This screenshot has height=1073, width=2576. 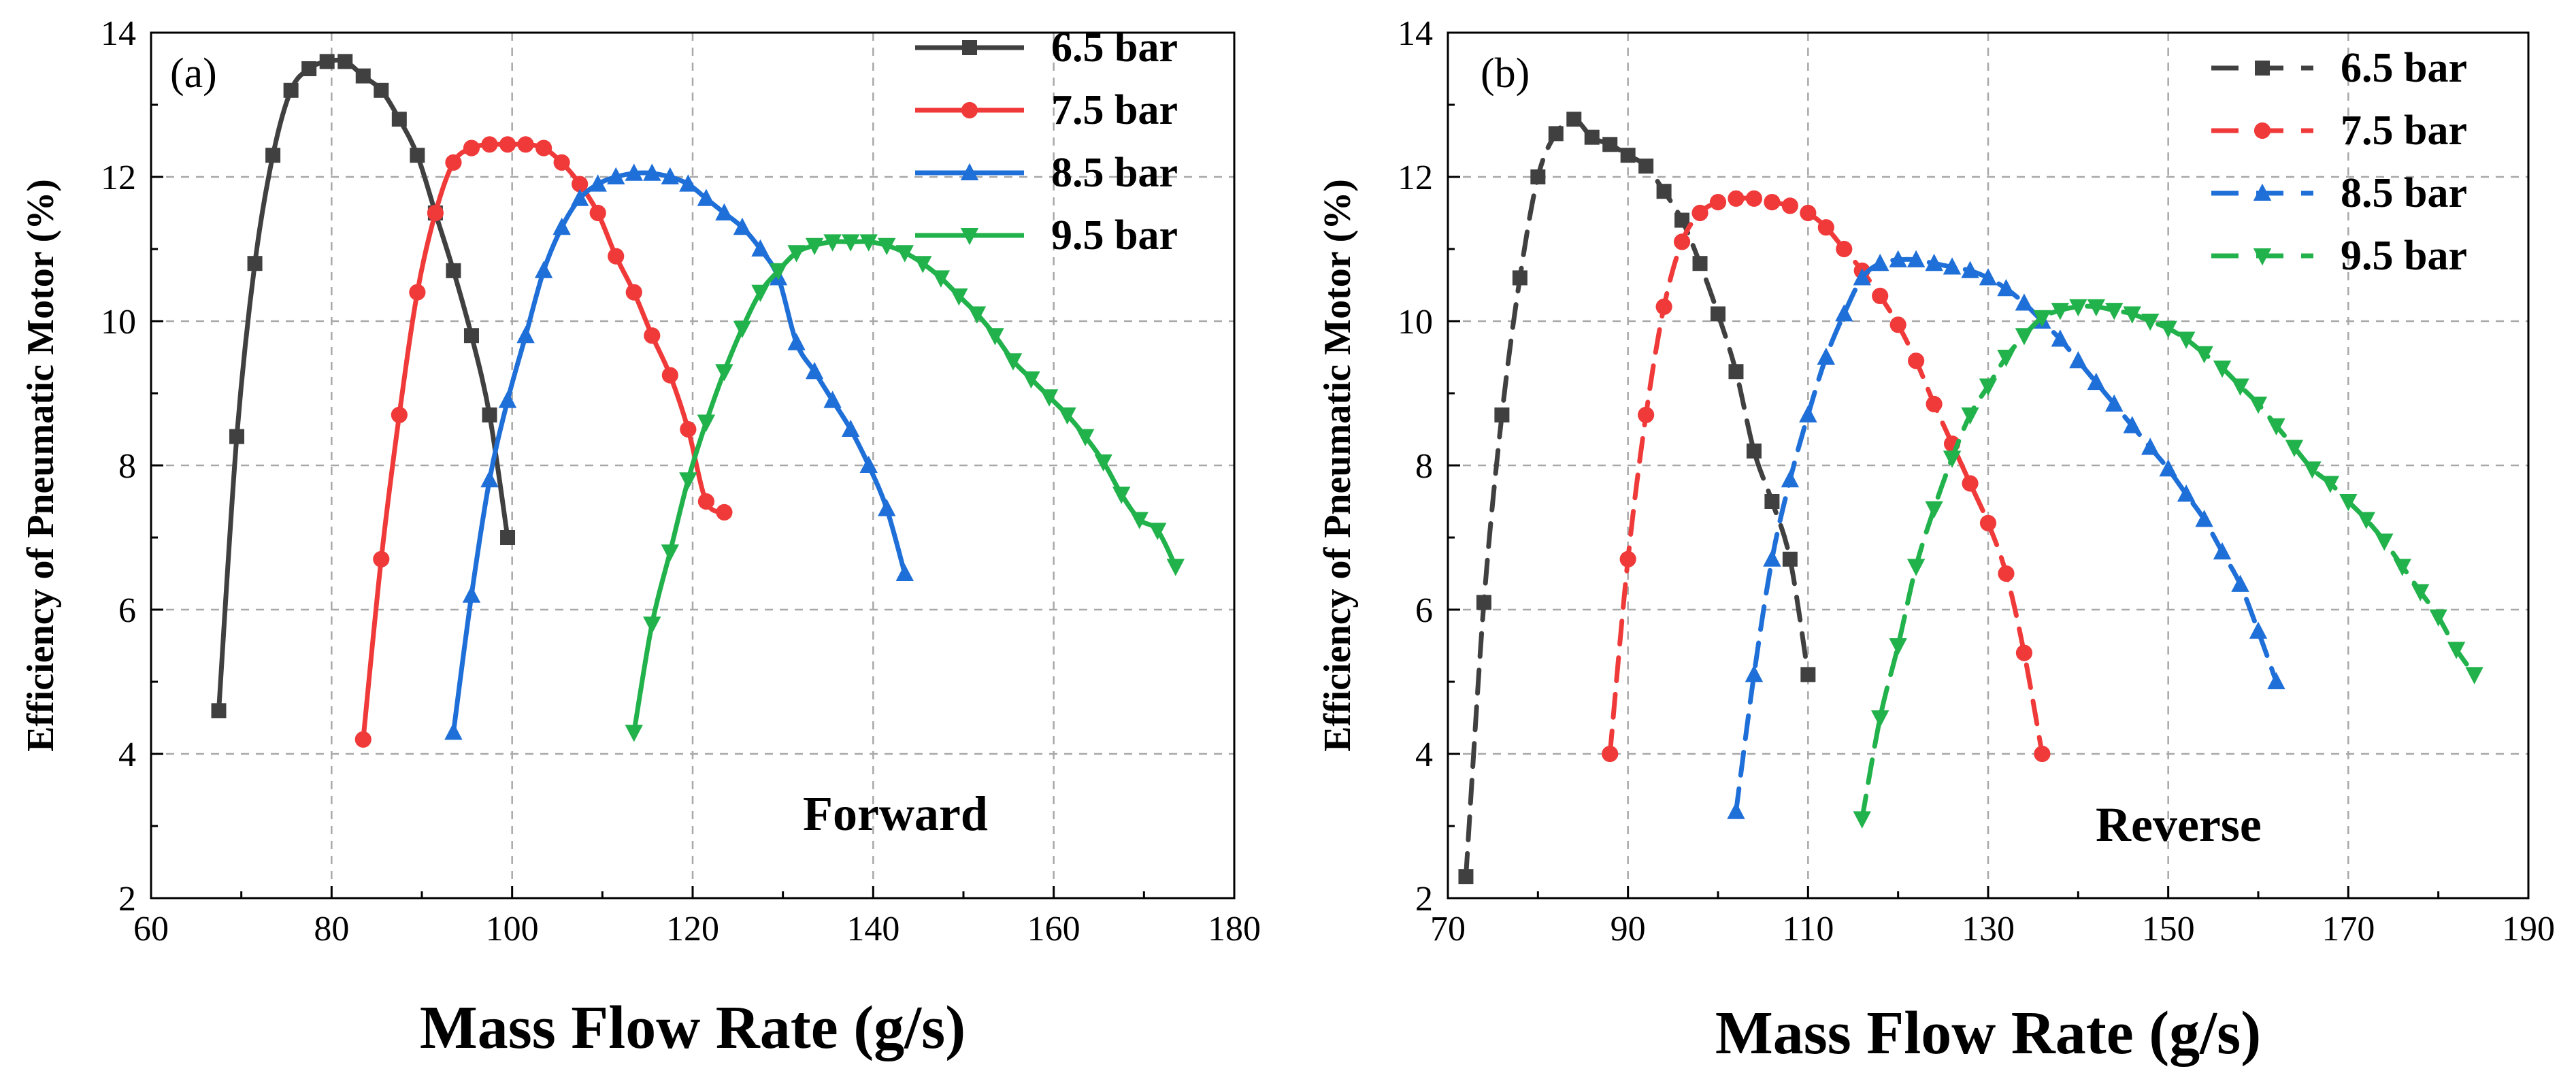 I want to click on panel-a-label: (a), so click(x=194, y=73).